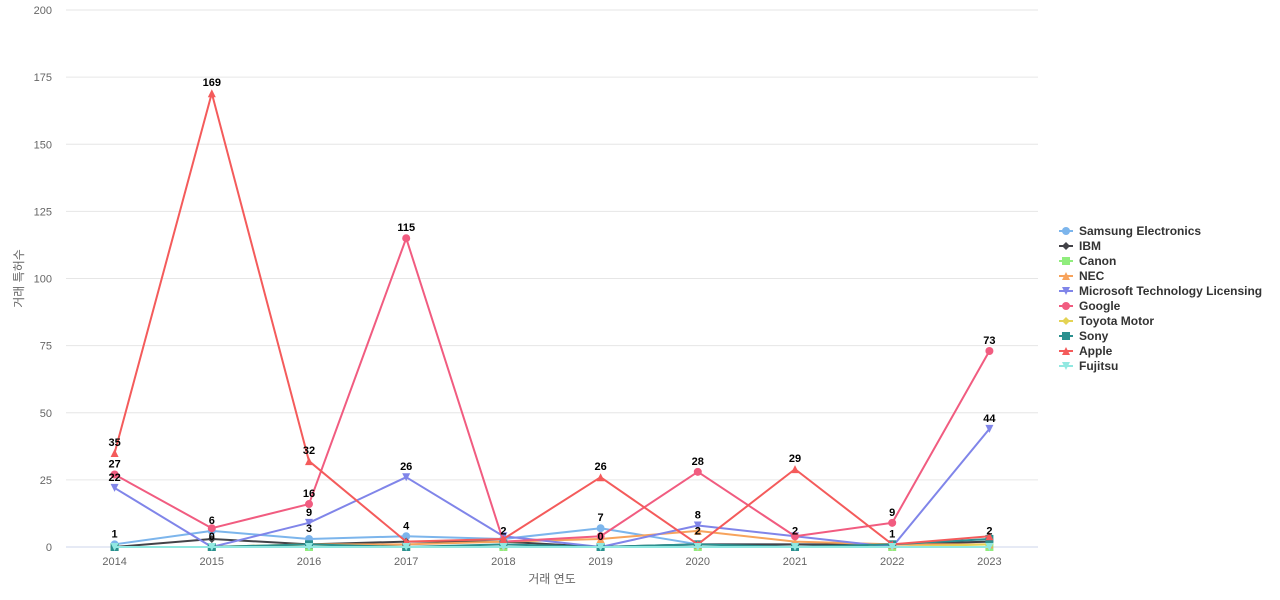  What do you see at coordinates (989, 562) in the screenshot?
I see `x-tick-label: 2023` at bounding box center [989, 562].